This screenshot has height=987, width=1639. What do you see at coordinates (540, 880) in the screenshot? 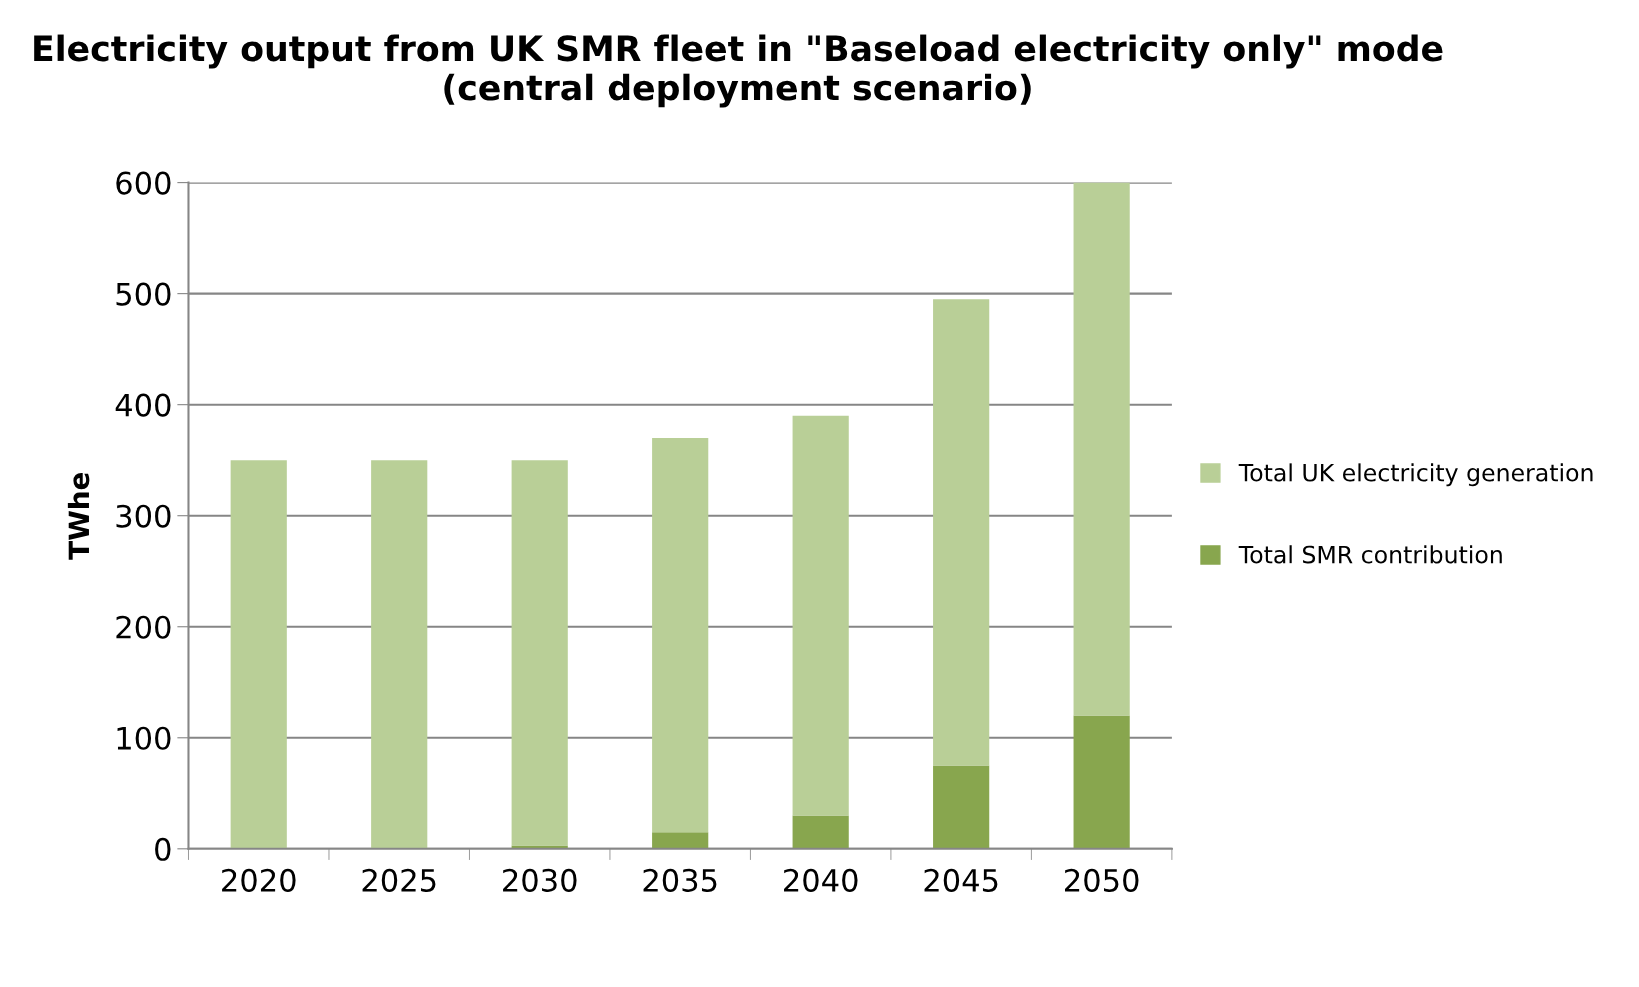
I see `x-tick-label: 2030` at bounding box center [540, 880].